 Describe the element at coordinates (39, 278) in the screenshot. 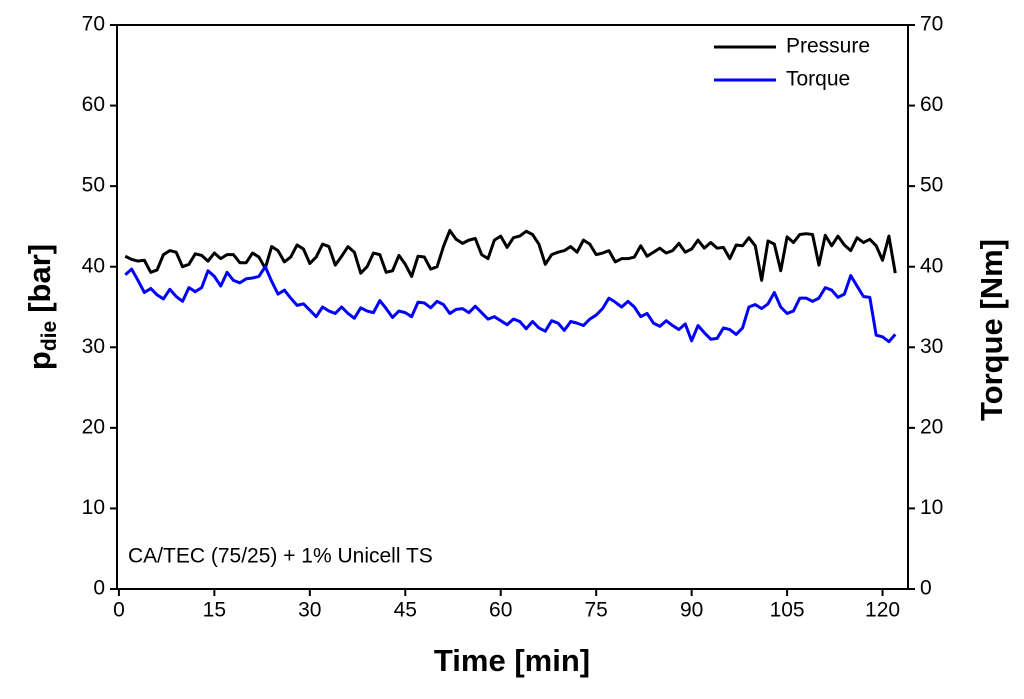

I see `y-axis-title-unit: [bar]` at that location.